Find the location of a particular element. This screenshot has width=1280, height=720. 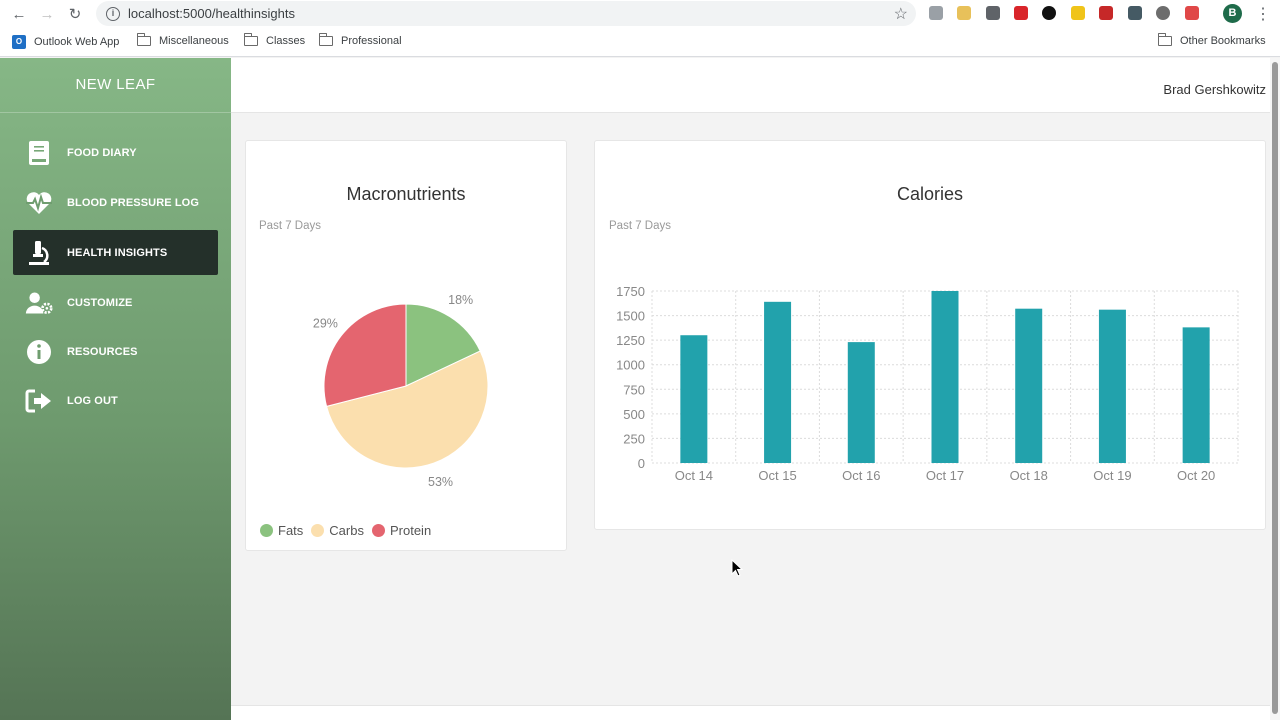

menu-kebab-icon: ⋮ is located at coordinates (1263, 14).